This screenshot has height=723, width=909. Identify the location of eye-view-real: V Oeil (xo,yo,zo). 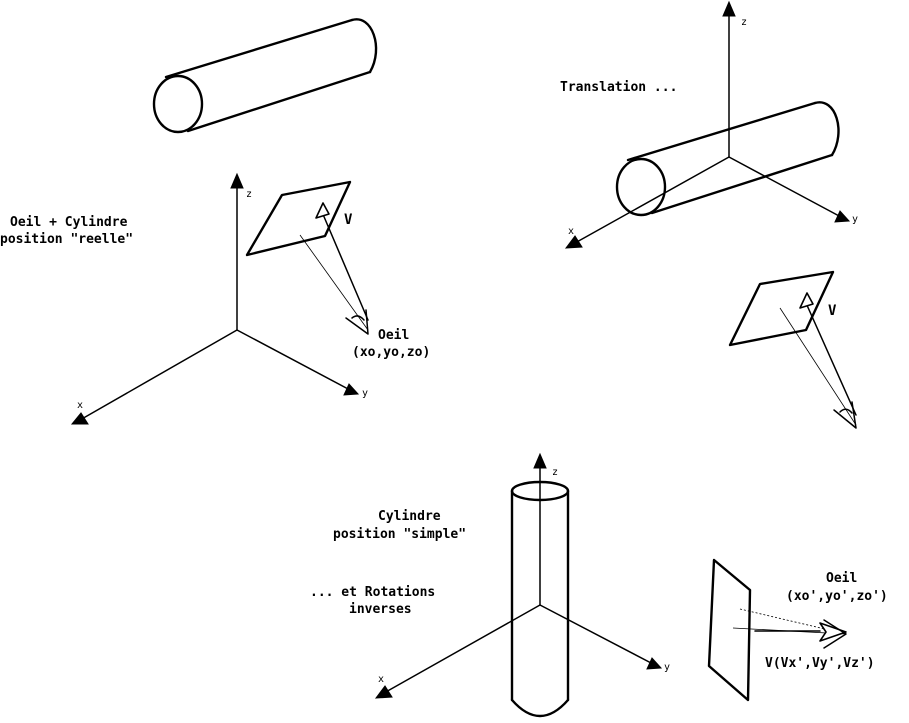
(337, 270).